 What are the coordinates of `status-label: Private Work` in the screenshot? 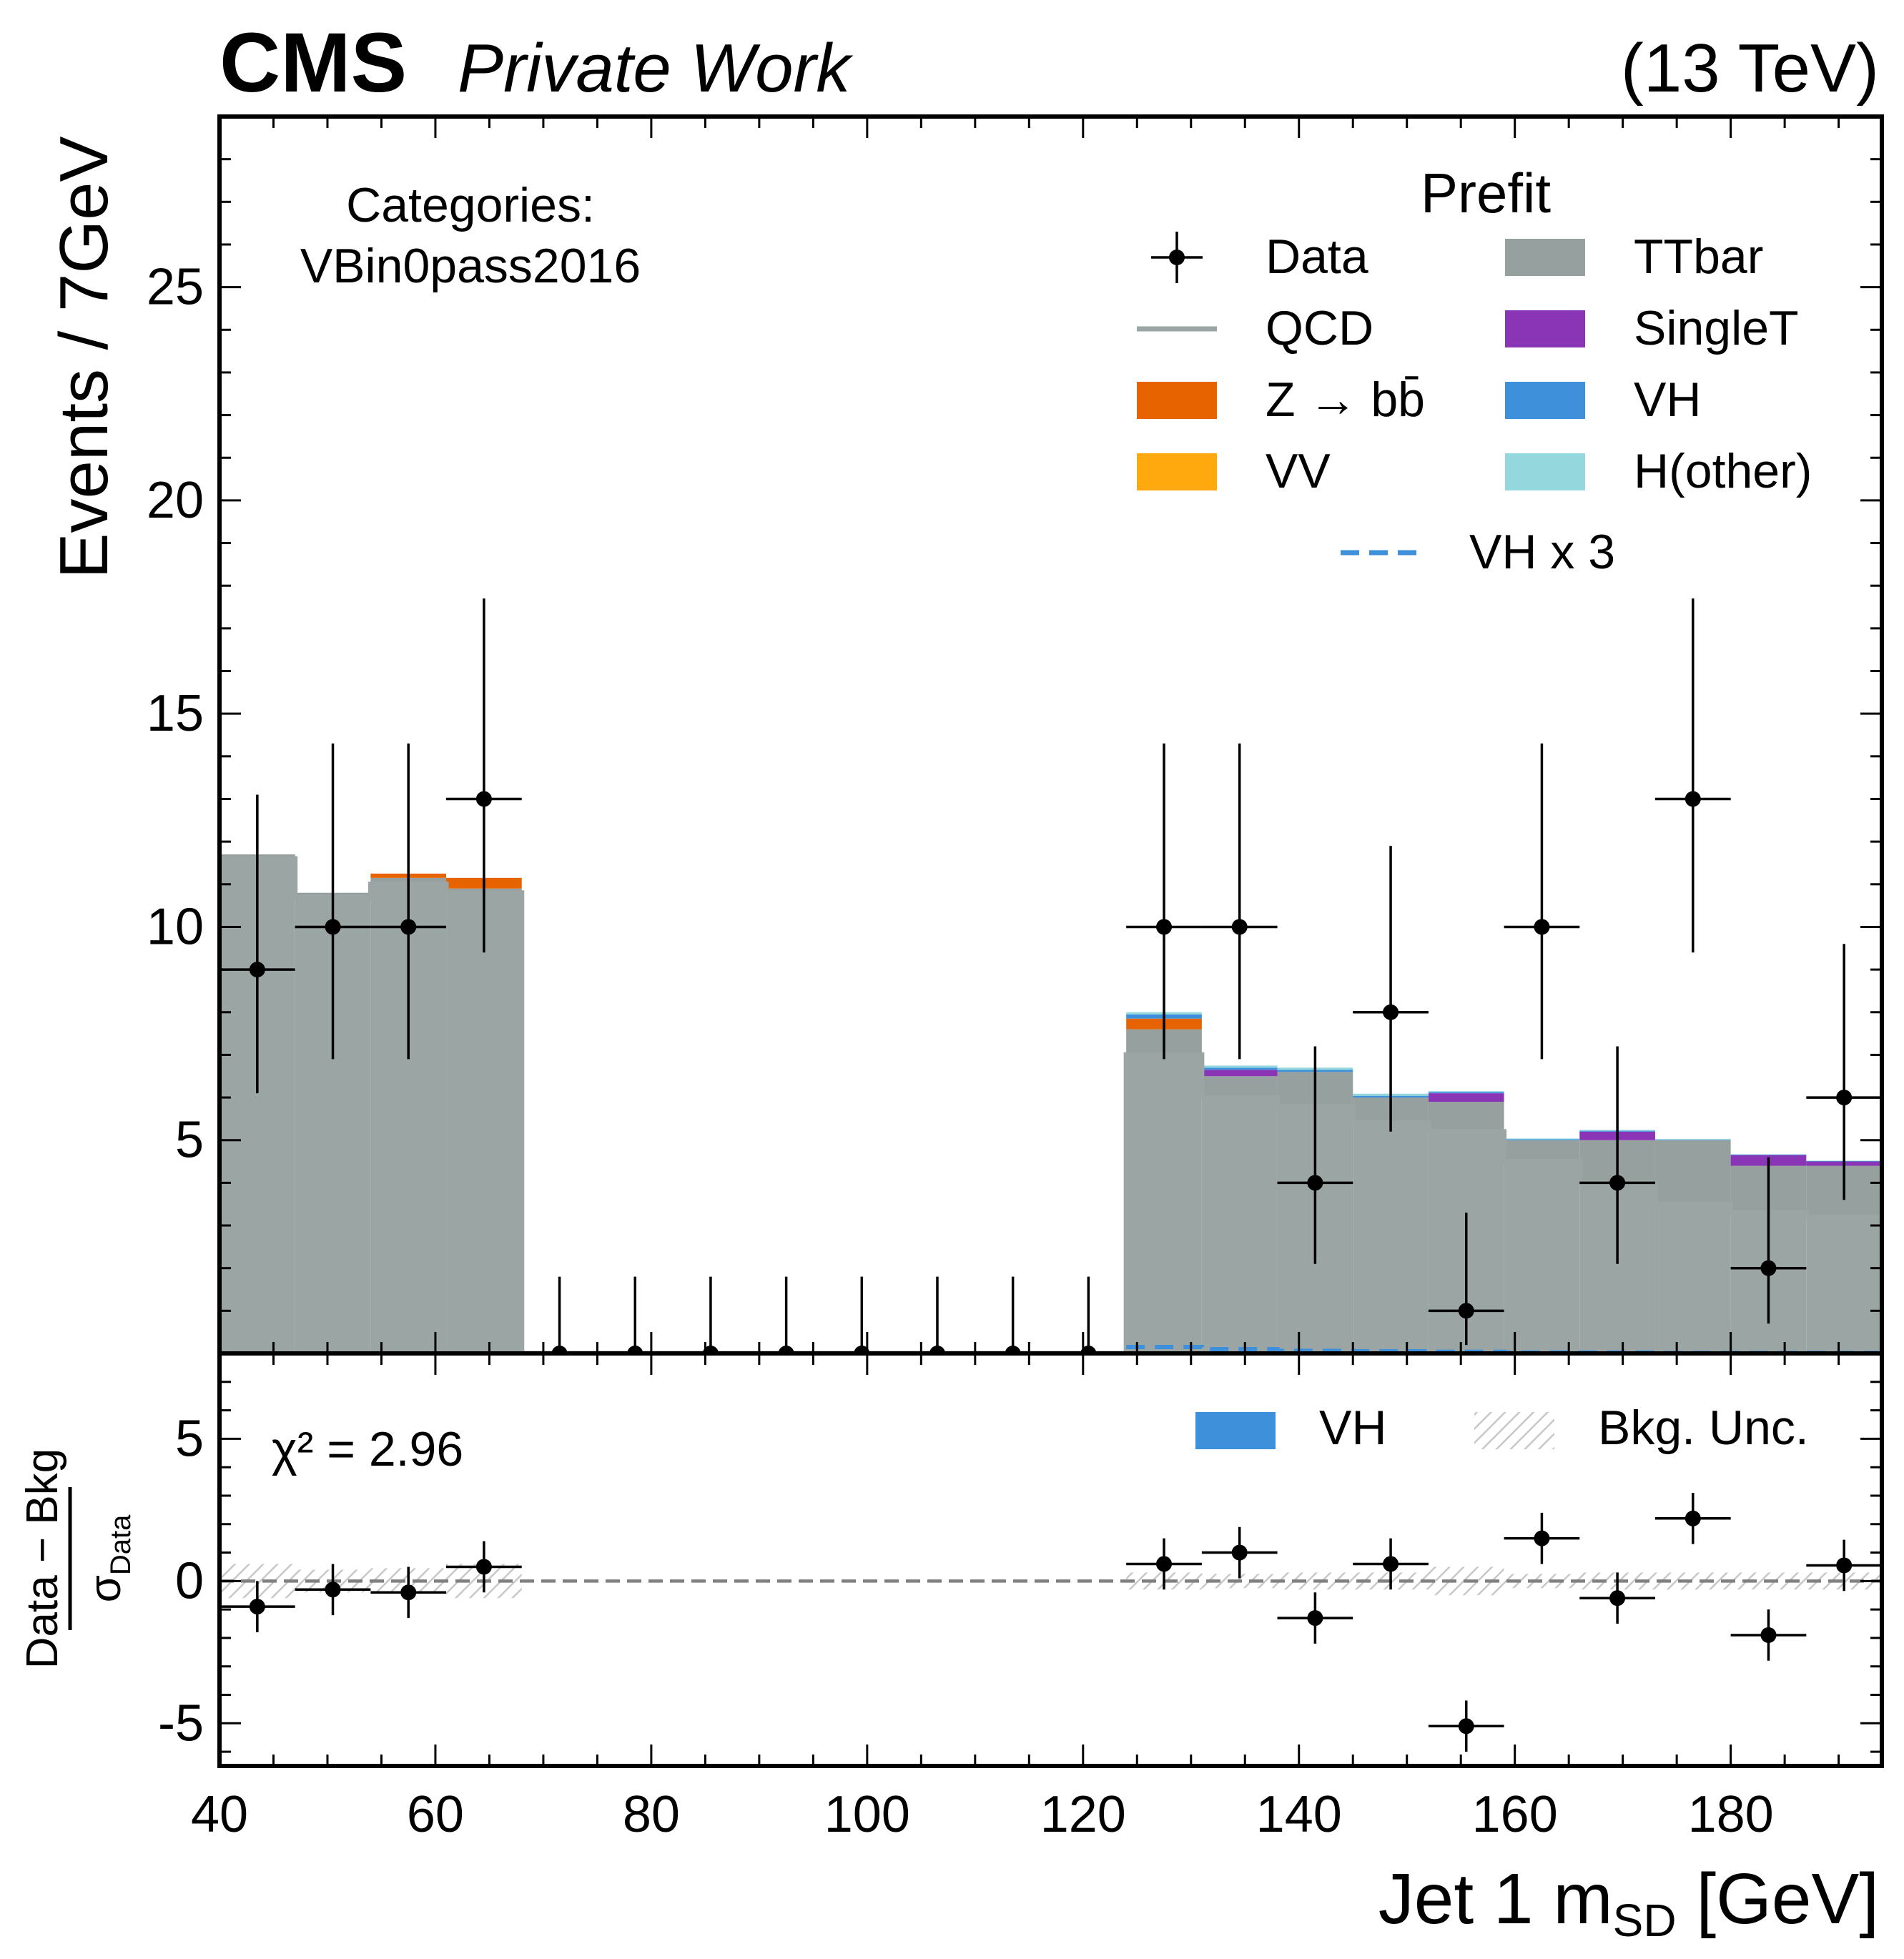 It's located at (656, 68).